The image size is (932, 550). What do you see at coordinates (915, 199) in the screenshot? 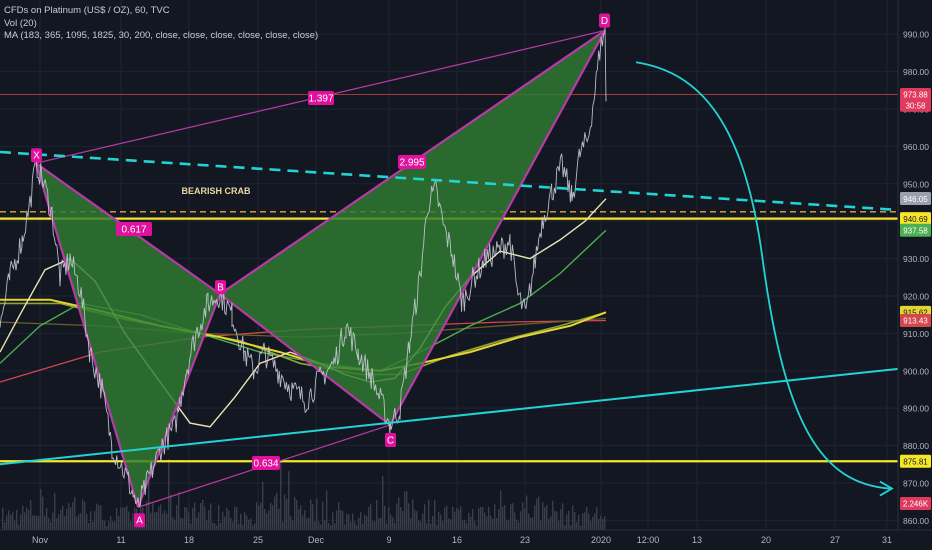
I see `price-tag-text: 946.05` at bounding box center [915, 199].